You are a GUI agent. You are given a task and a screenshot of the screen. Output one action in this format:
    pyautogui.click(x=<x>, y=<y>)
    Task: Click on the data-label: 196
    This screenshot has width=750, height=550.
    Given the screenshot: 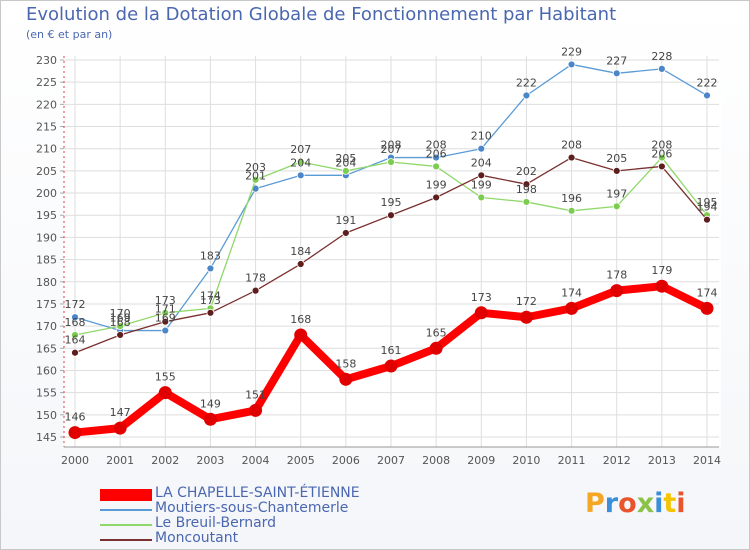 What is the action you would take?
    pyautogui.click(x=571, y=198)
    